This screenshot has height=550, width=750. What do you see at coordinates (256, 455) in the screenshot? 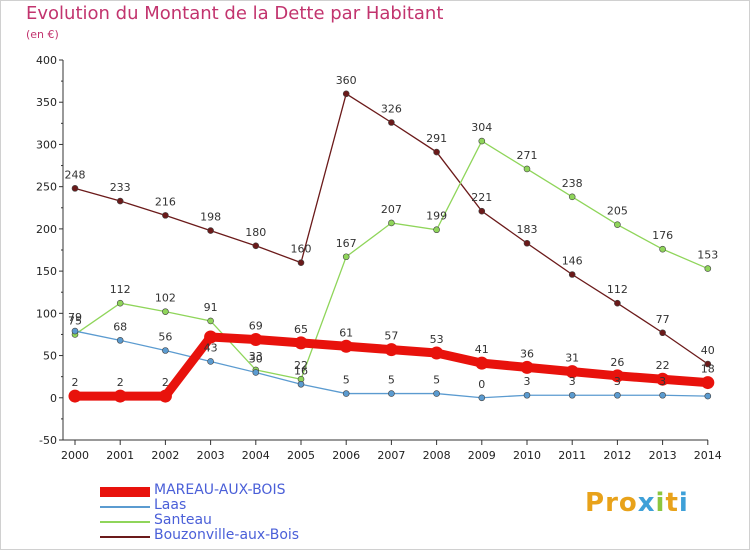
I see `x-tick-label: 2004` at bounding box center [256, 455].